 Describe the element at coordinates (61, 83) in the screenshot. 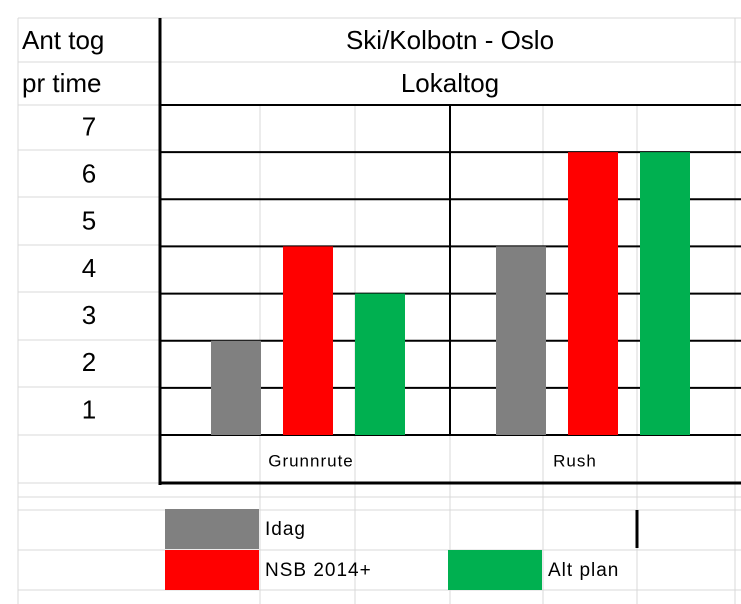

I see `y-axis-label: pr time` at that location.